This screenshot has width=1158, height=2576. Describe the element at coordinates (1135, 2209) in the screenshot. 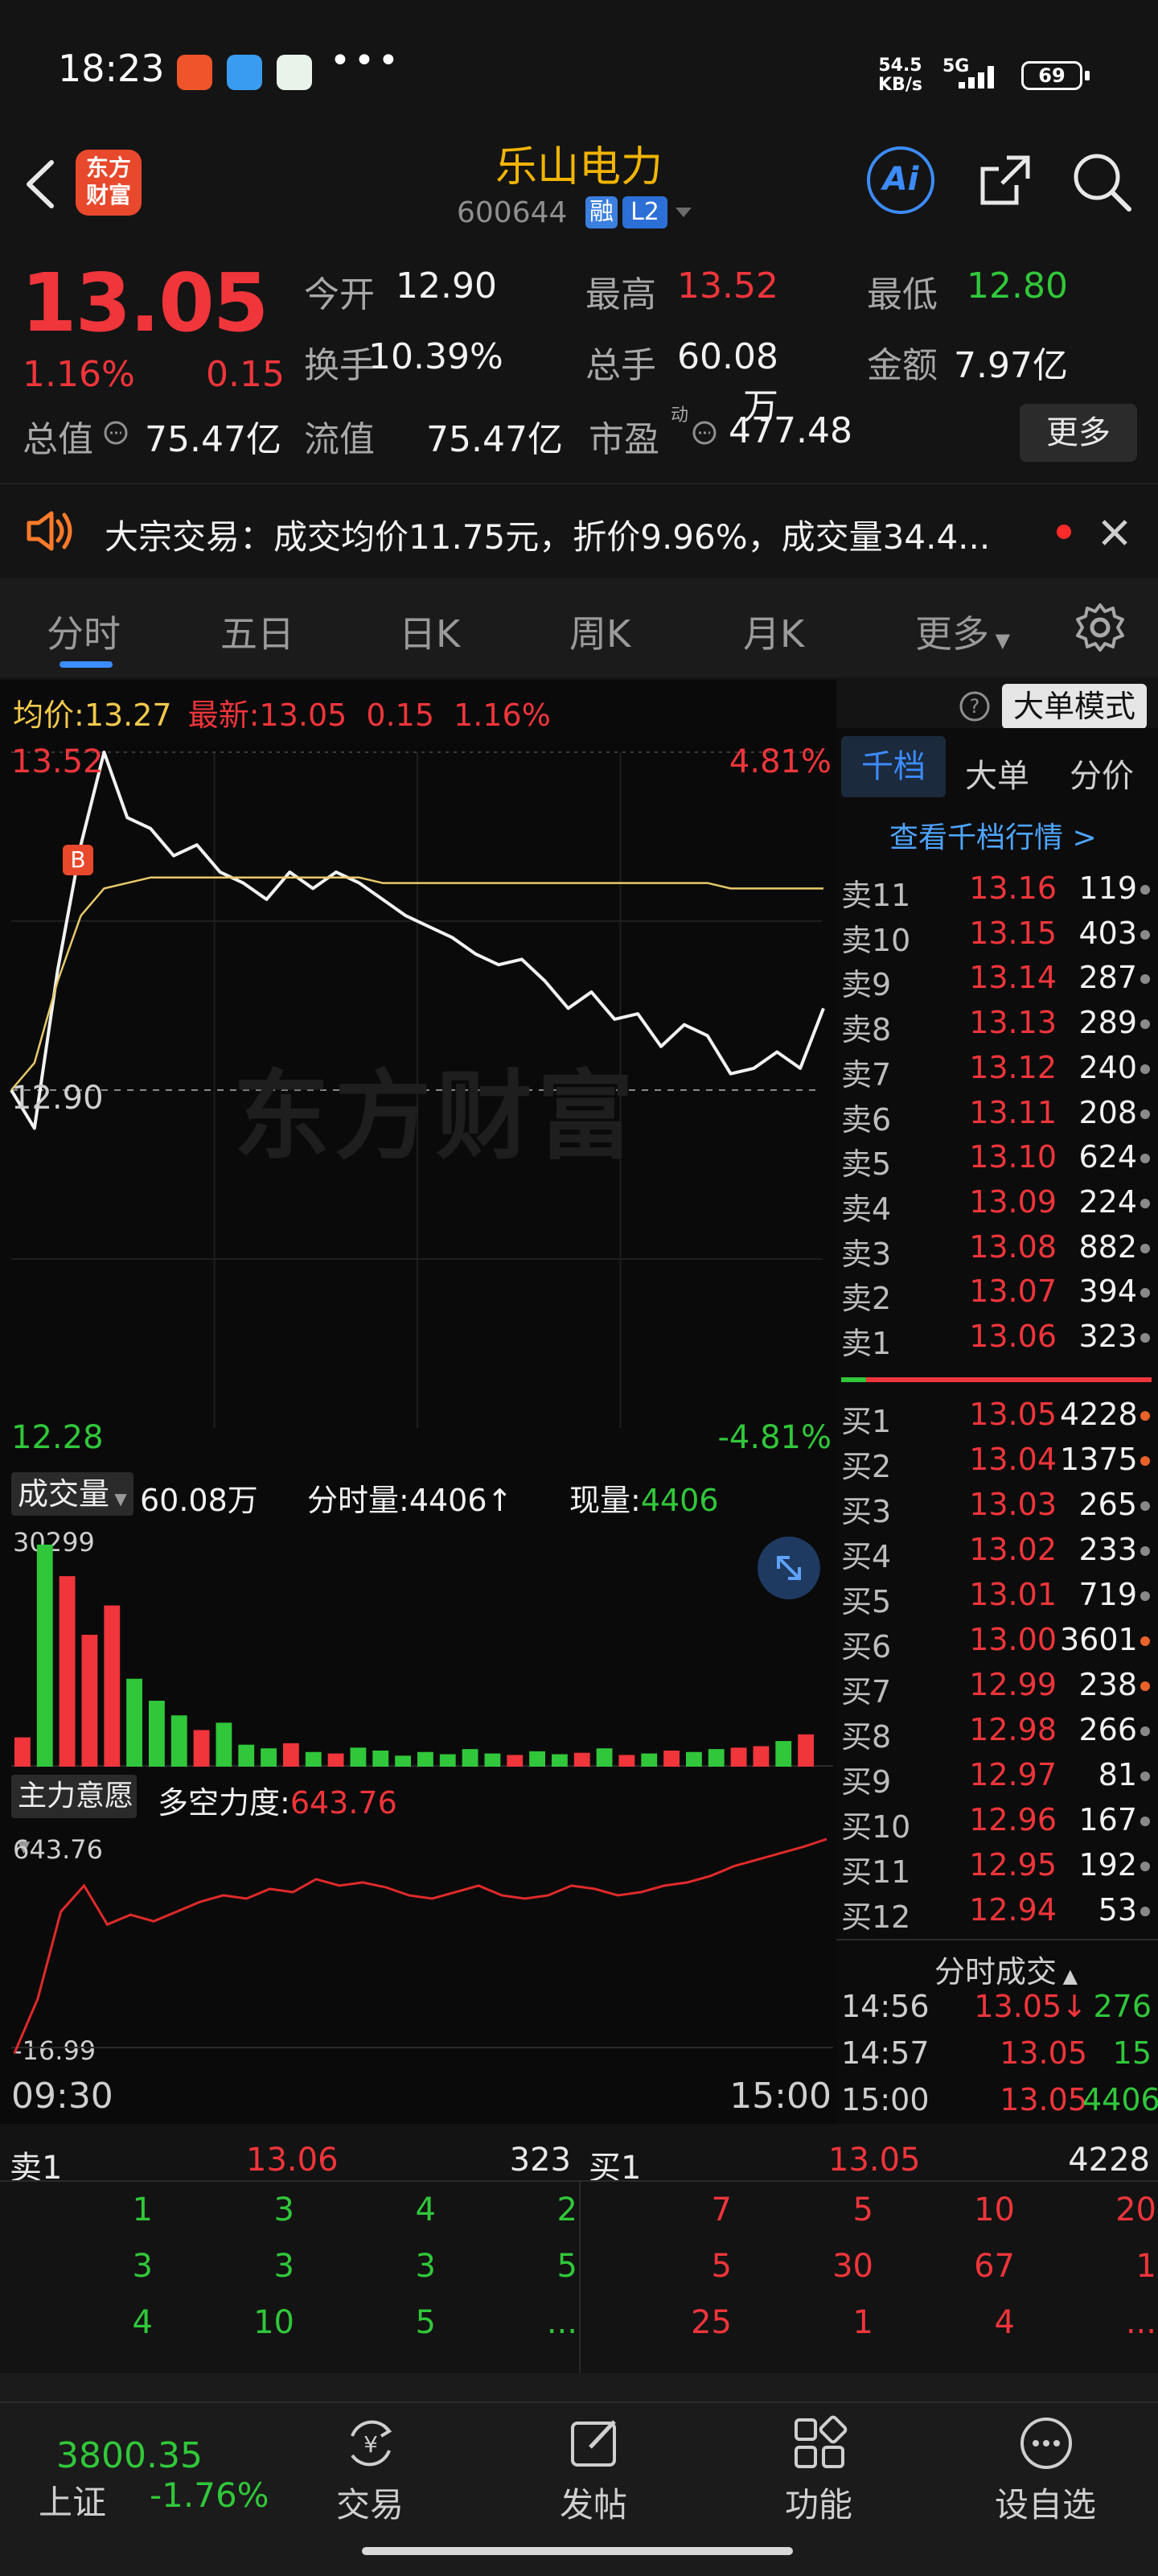

I see `buy-queue-cell: 20` at that location.